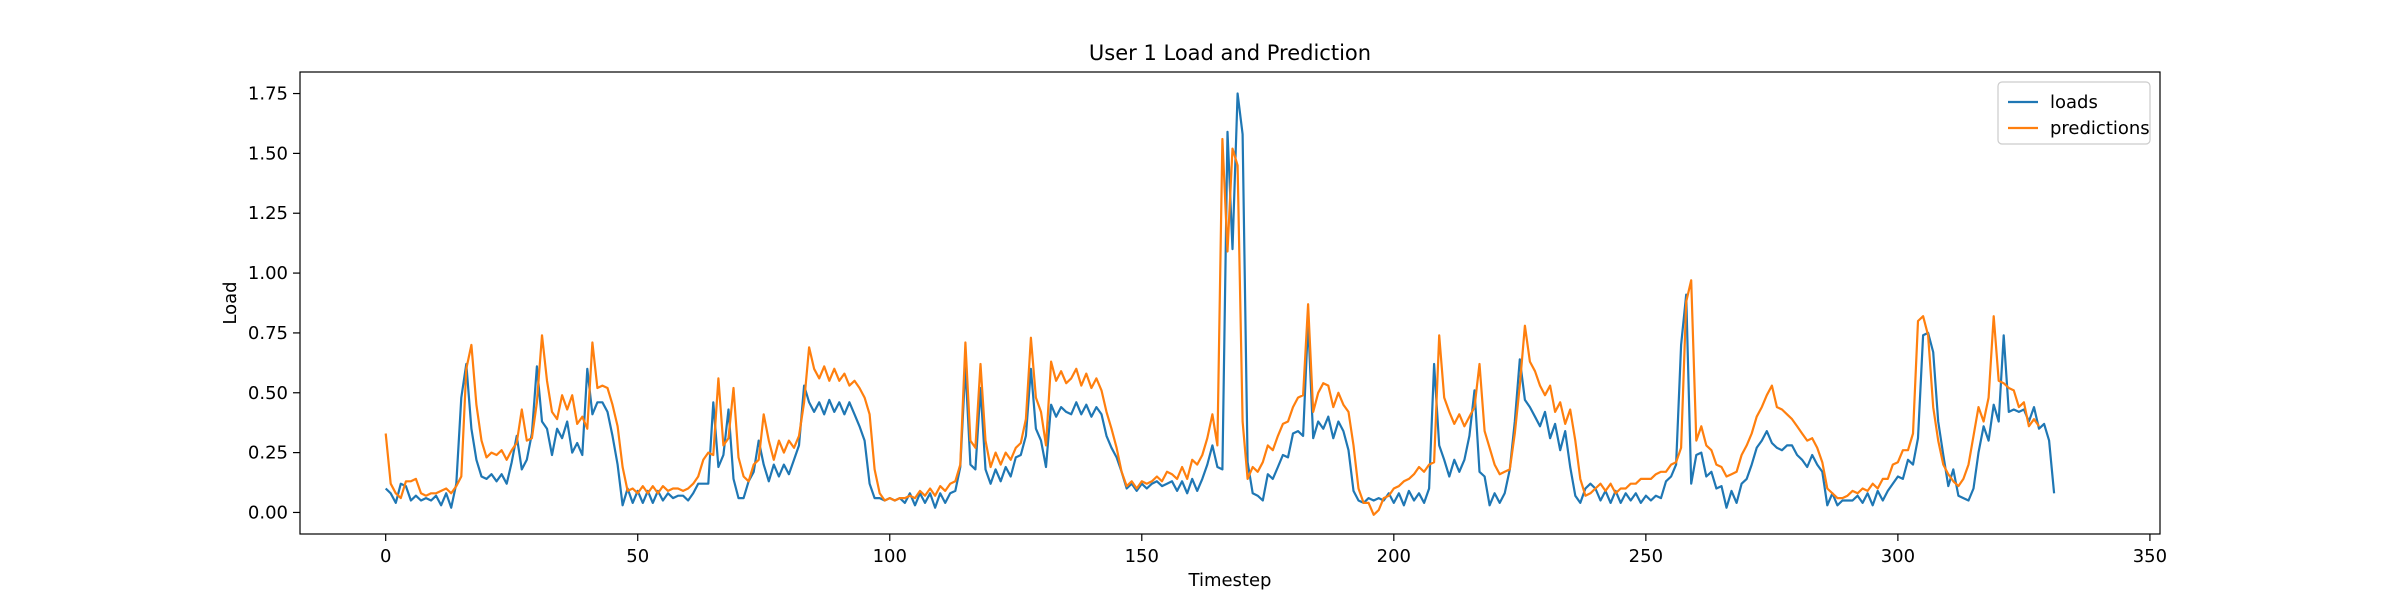  Describe the element at coordinates (1646, 556) in the screenshot. I see `x-tick-label: 250` at that location.